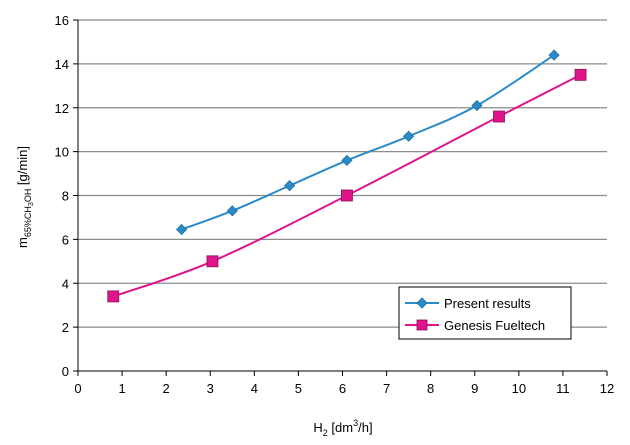  Describe the element at coordinates (62, 64) in the screenshot. I see `y-tick-label: 14` at that location.